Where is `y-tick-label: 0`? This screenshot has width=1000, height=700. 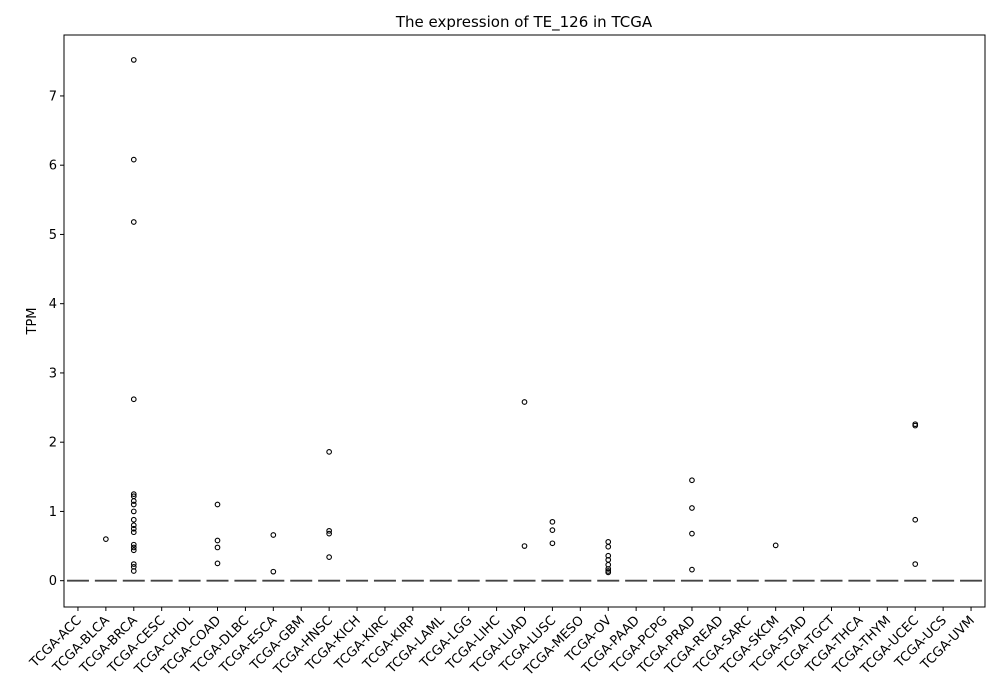 y-tick-label: 0 is located at coordinates (53, 581).